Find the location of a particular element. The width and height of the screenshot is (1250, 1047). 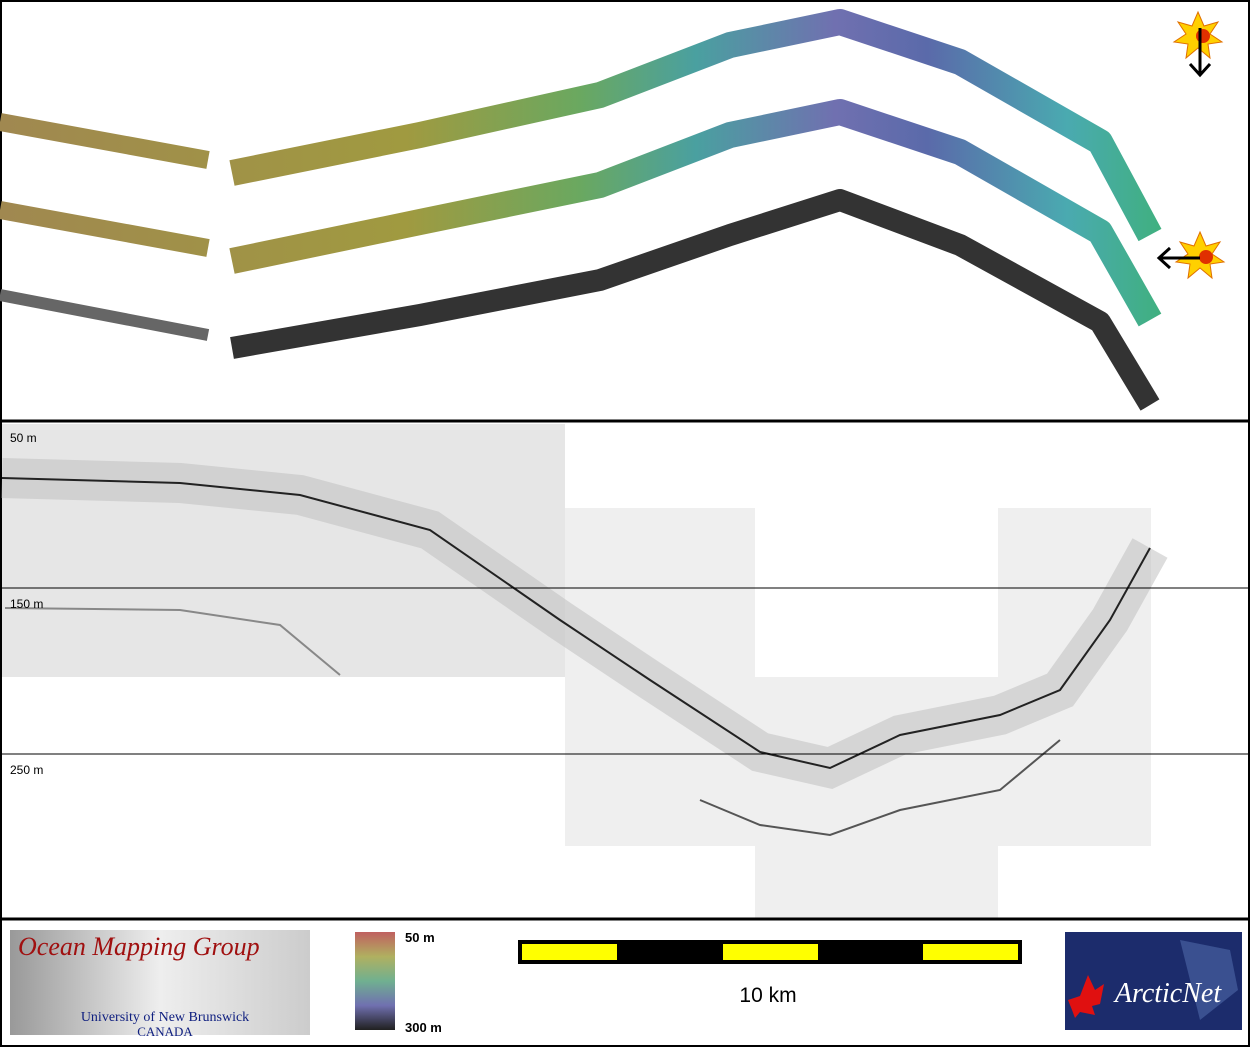

colorbar-label: 300 m is located at coordinates (423, 1027).